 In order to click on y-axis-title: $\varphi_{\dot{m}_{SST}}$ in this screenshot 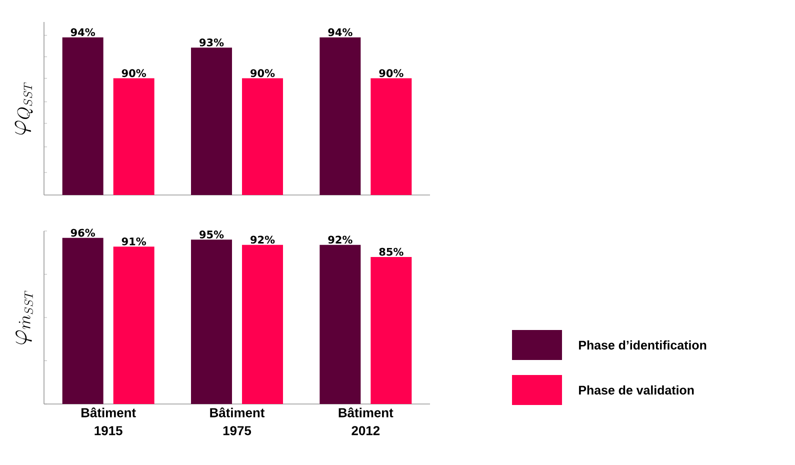, I will do `click(25, 317)`.